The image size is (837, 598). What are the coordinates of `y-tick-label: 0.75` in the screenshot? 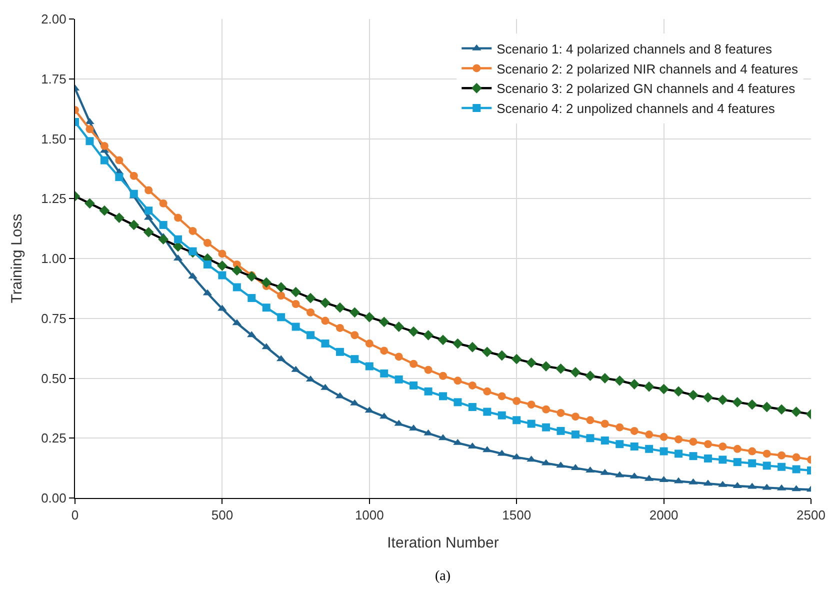 It's located at (53, 318).